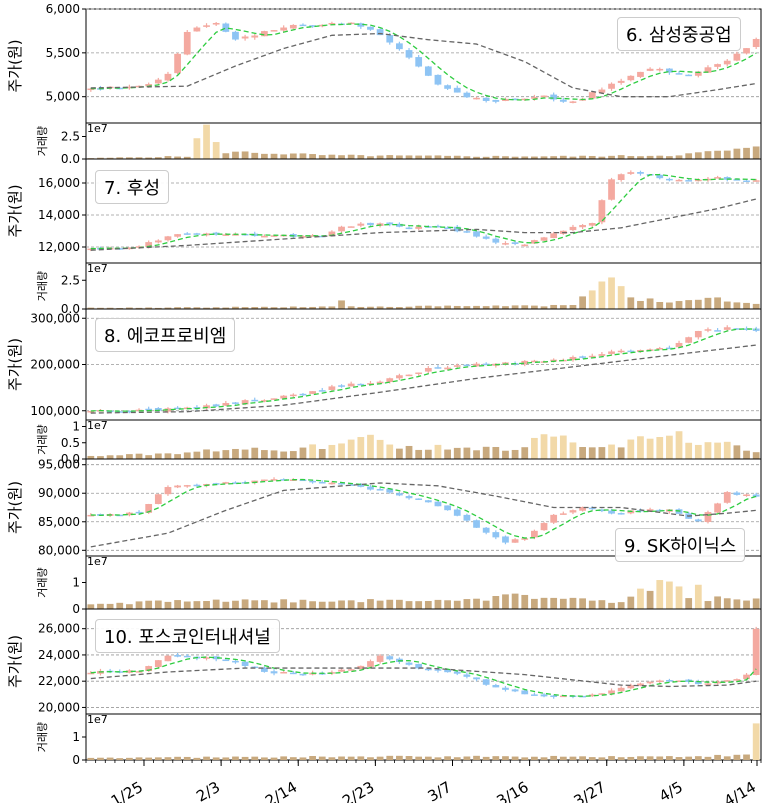 This screenshot has height=807, width=769. Describe the element at coordinates (97, 561) in the screenshot. I see `volume-unit-label: 1e7` at that location.